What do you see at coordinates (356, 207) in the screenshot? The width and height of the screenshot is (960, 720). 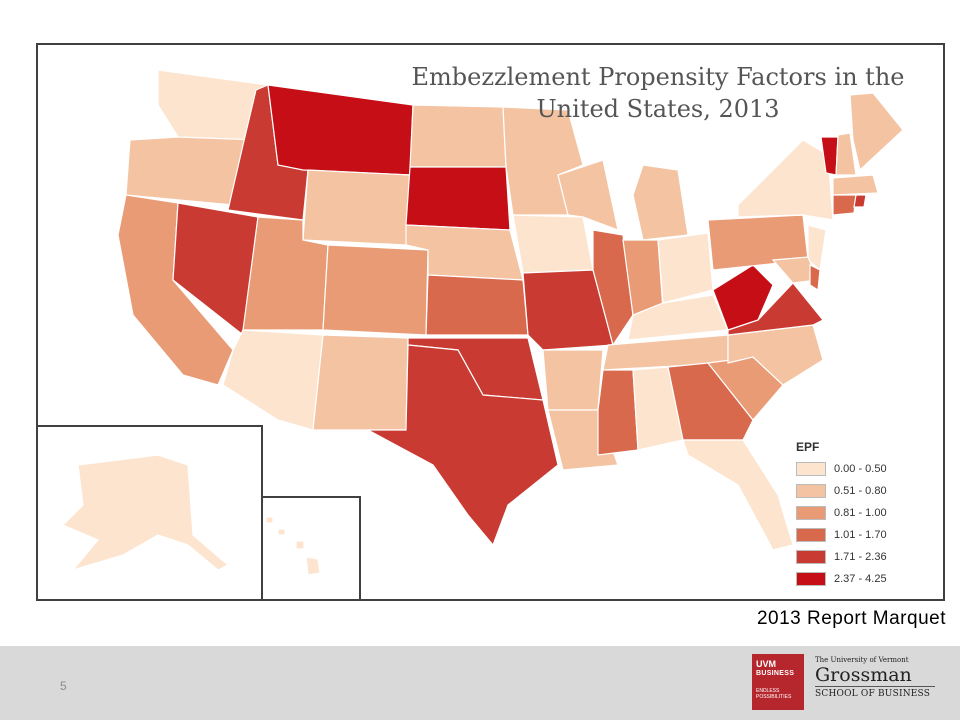 I see `state-wyoming` at bounding box center [356, 207].